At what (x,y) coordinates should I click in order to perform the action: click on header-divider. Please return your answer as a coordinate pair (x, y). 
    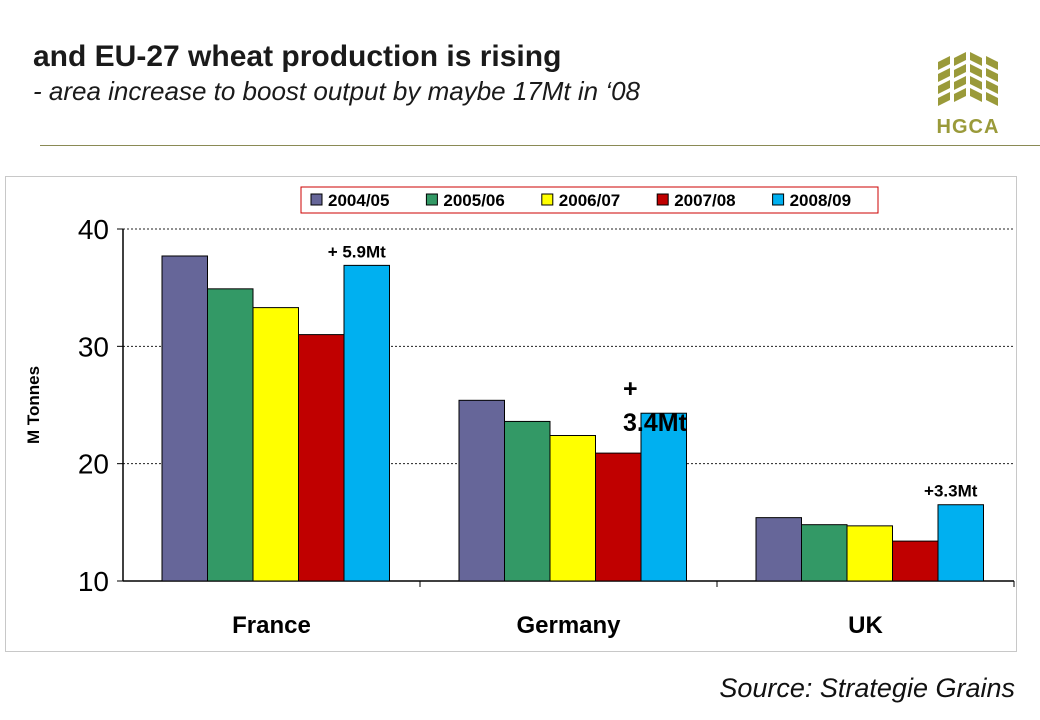
    Looking at the image, I should click on (540, 145).